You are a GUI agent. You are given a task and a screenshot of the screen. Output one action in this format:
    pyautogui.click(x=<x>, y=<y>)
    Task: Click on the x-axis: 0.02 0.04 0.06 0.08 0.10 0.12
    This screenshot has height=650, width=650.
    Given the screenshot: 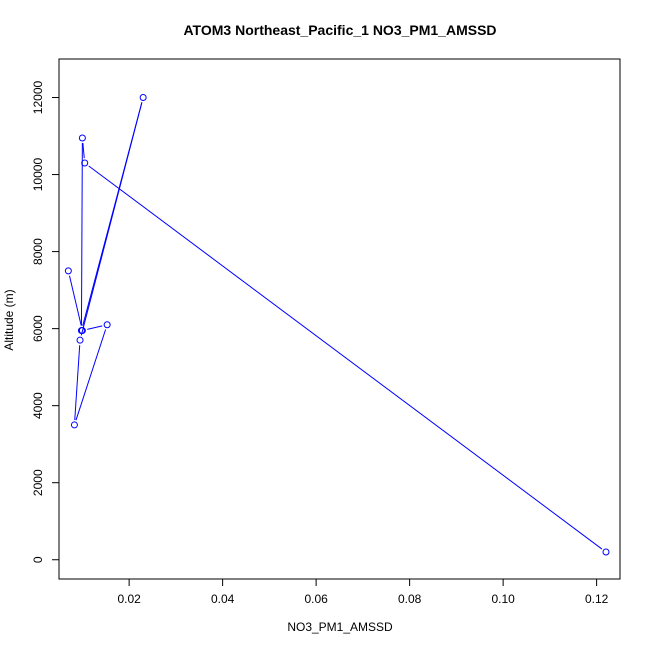 What is the action you would take?
    pyautogui.click(x=363, y=592)
    